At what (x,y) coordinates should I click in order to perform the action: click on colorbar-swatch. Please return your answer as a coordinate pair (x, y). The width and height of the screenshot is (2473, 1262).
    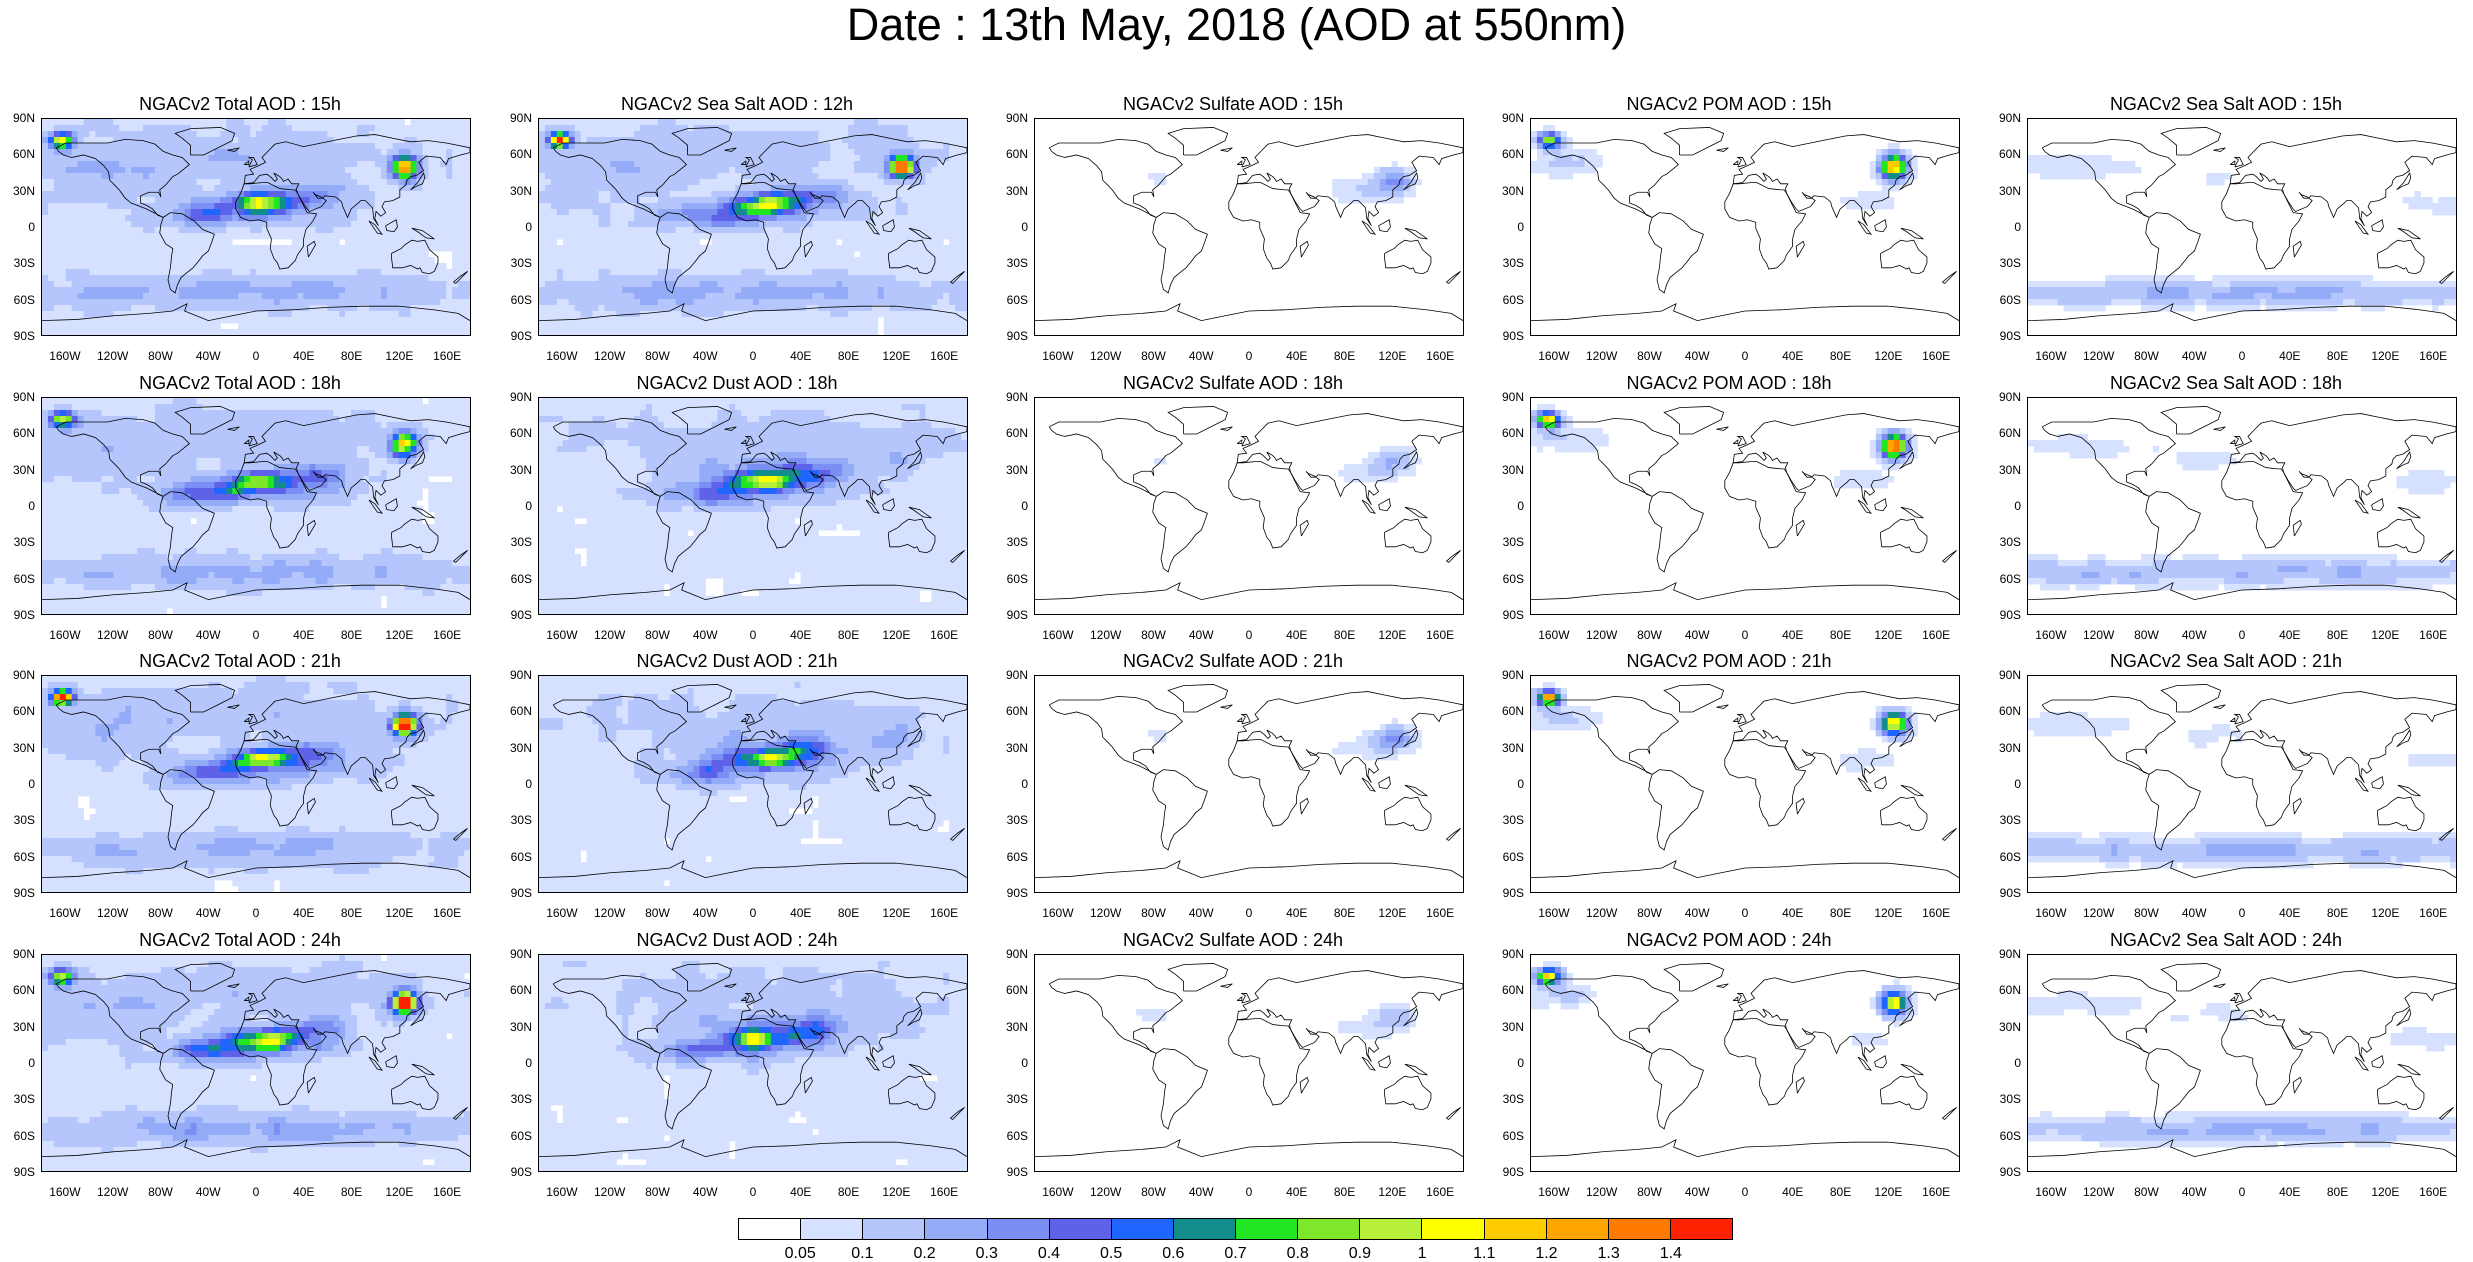
    Looking at the image, I should click on (832, 1229).